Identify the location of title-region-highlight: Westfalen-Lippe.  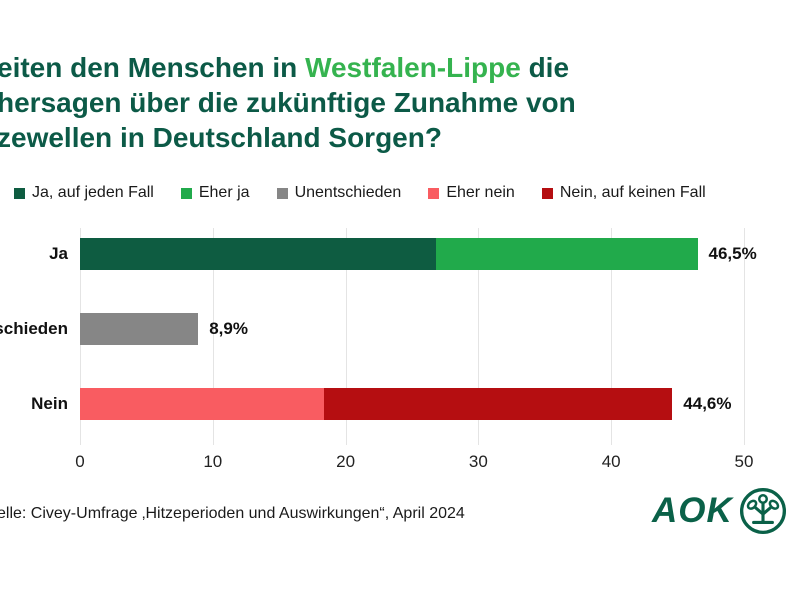
(413, 67).